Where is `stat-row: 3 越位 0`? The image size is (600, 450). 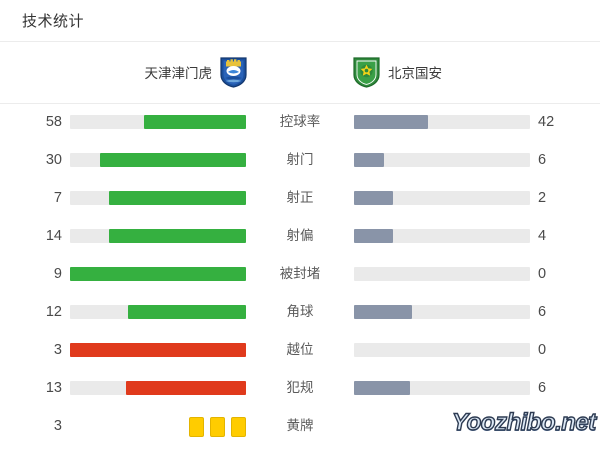
stat-row: 3 越位 0 is located at coordinates (300, 350).